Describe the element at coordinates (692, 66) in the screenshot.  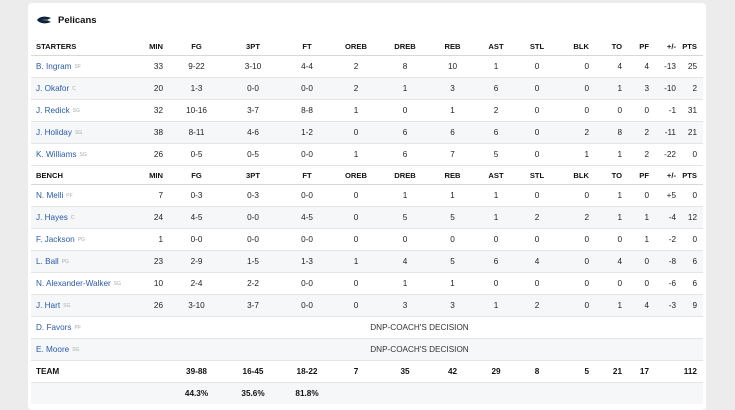
I see `stat-cell: 25` at that location.